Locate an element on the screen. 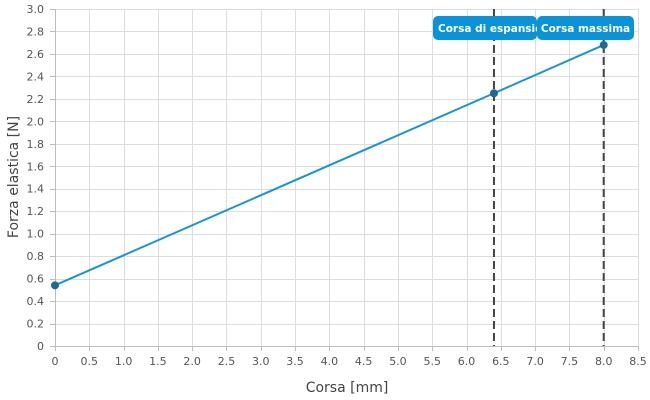 The width and height of the screenshot is (650, 400). x-tick-label: 4.0 is located at coordinates (330, 361).